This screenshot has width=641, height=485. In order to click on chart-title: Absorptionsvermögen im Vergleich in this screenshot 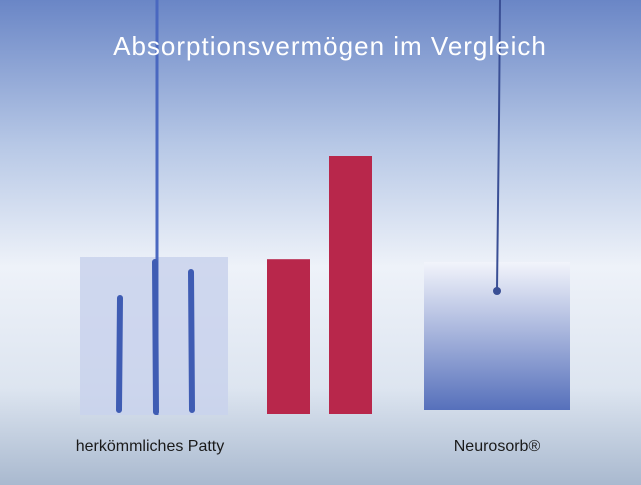, I will do `click(330, 46)`.